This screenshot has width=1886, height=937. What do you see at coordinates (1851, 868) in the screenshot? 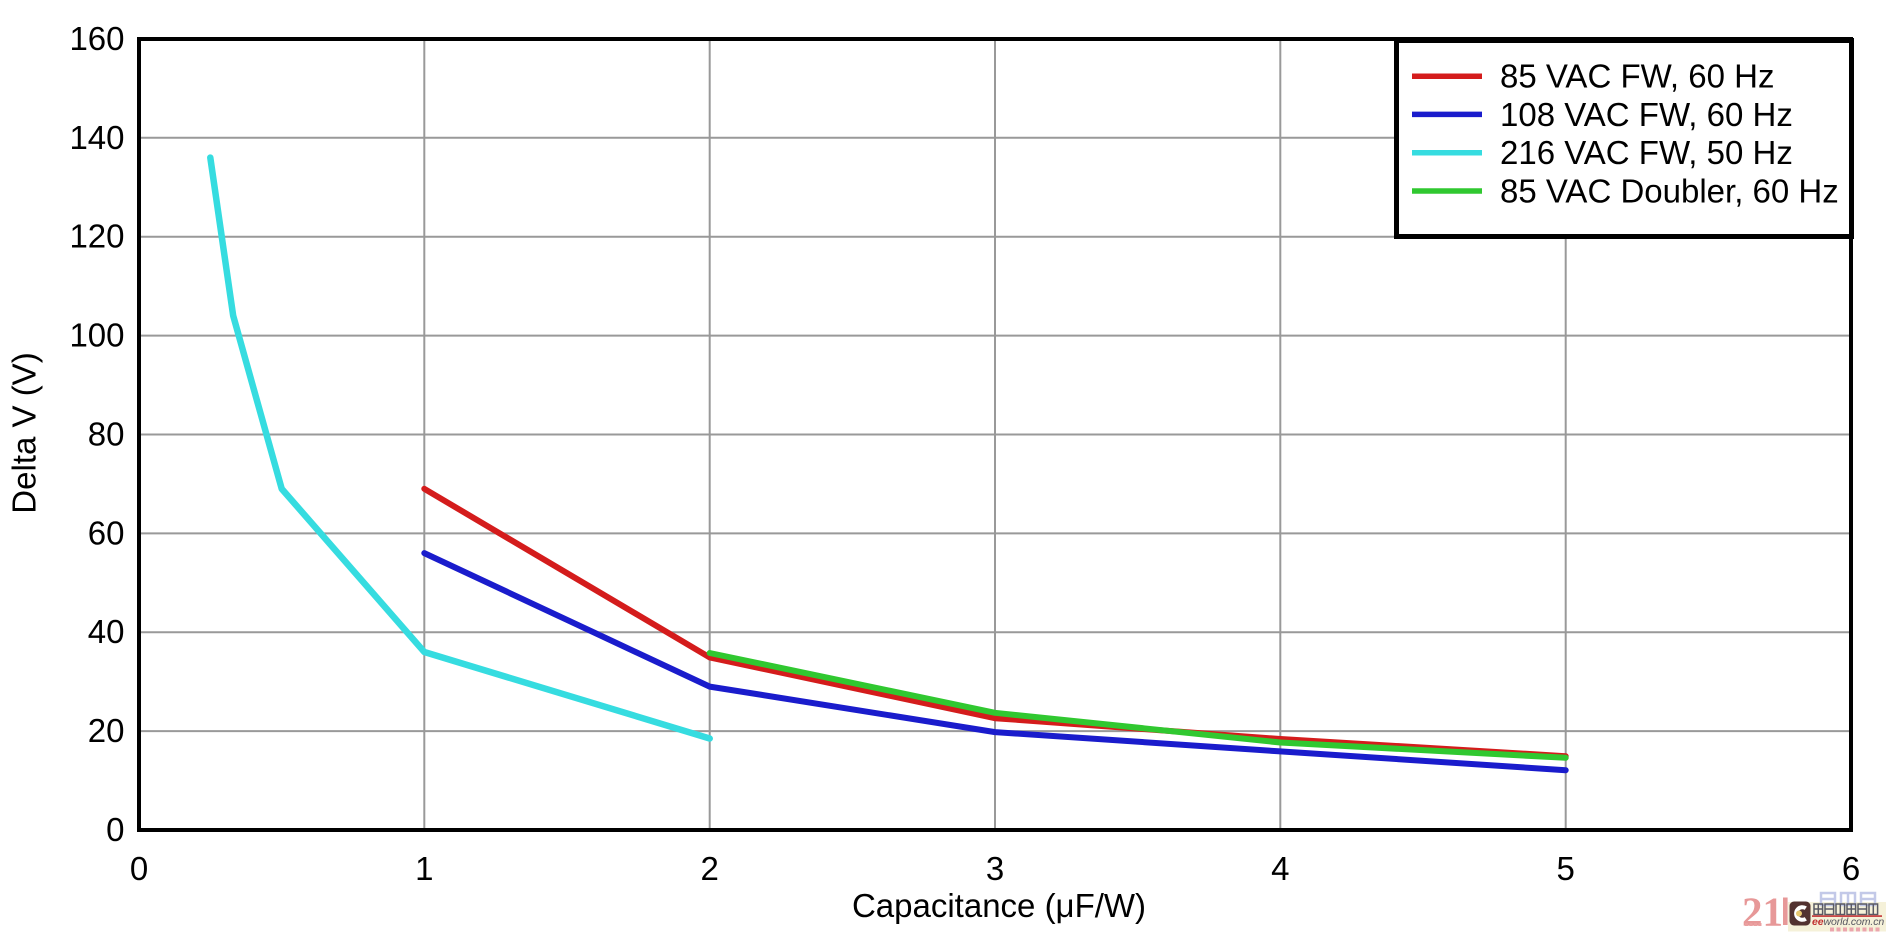
I see `svg-text: 6` at bounding box center [1851, 868].